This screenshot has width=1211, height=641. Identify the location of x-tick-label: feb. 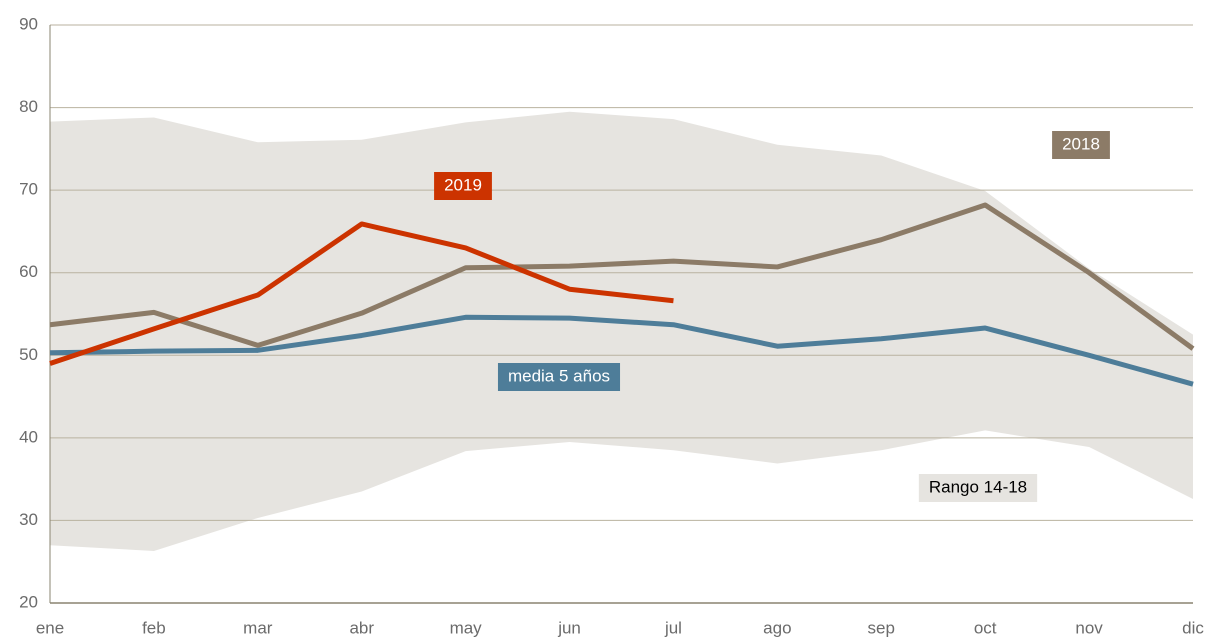
(154, 627).